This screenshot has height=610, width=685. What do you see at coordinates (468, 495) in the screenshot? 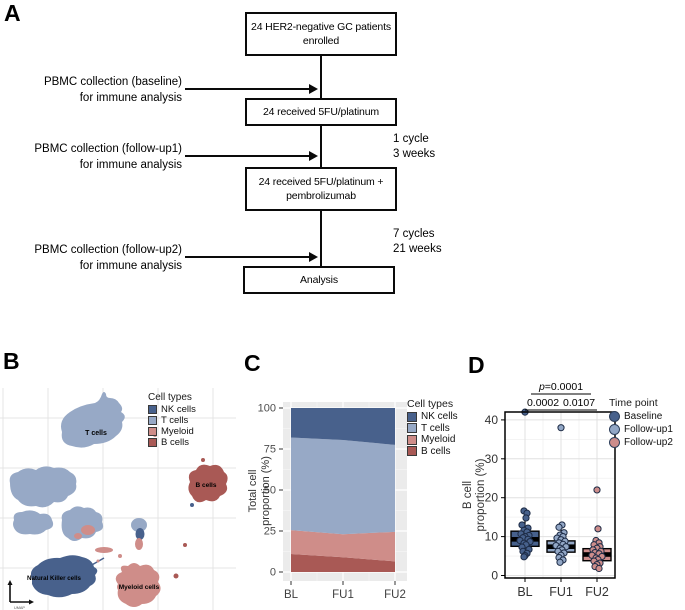
I see `y-axis-title: B cell` at bounding box center [468, 495].